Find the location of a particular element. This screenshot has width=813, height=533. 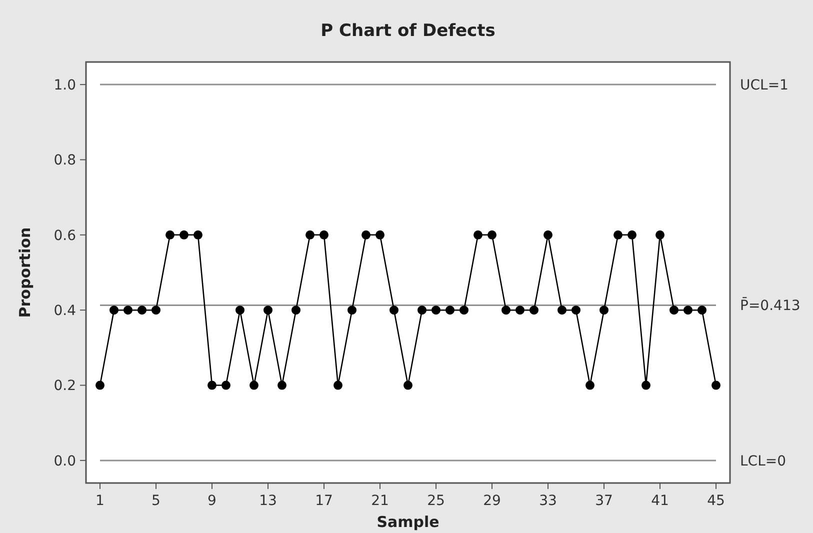

y-tick-label: 0.6 is located at coordinates (65, 236).